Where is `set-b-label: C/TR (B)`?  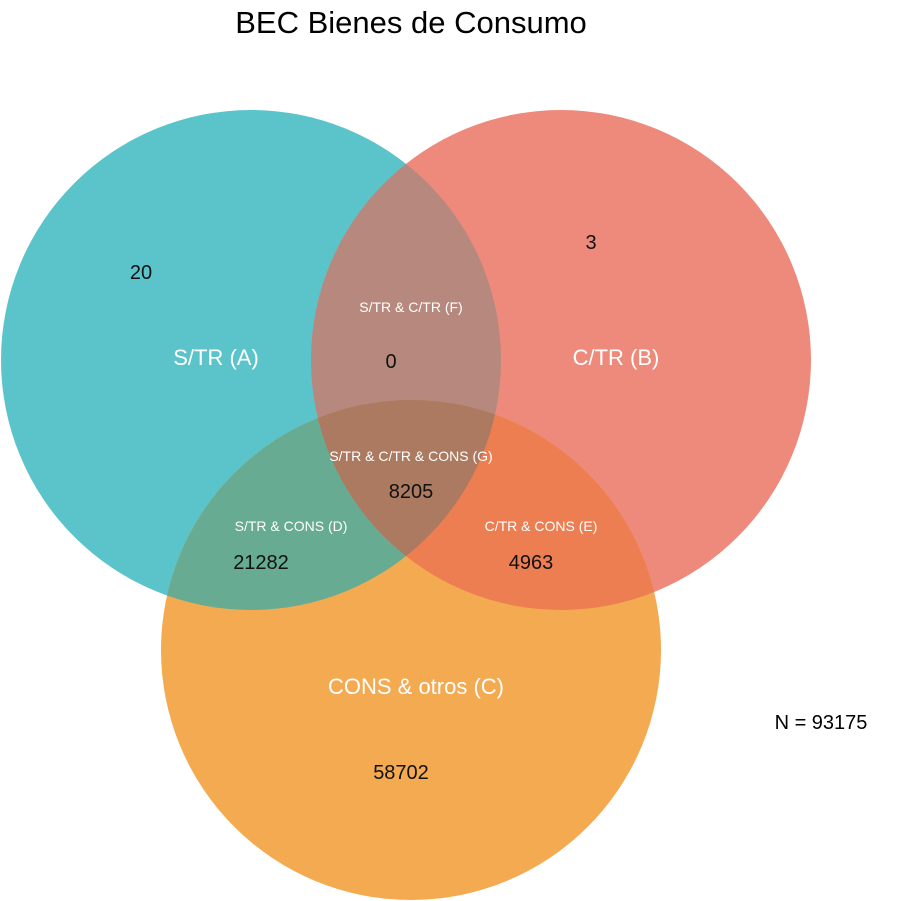
set-b-label: C/TR (B) is located at coordinates (616, 357).